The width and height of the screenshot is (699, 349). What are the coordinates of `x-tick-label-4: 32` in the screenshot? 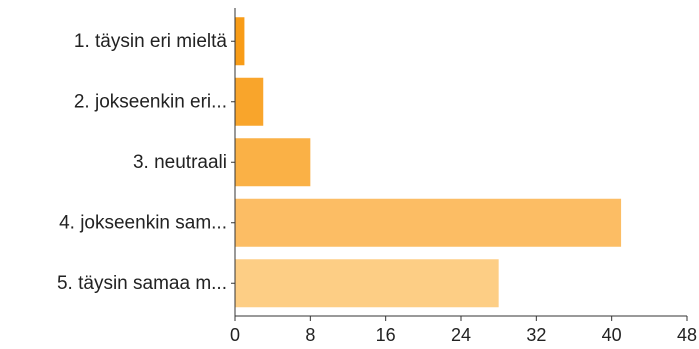 It's located at (536, 335).